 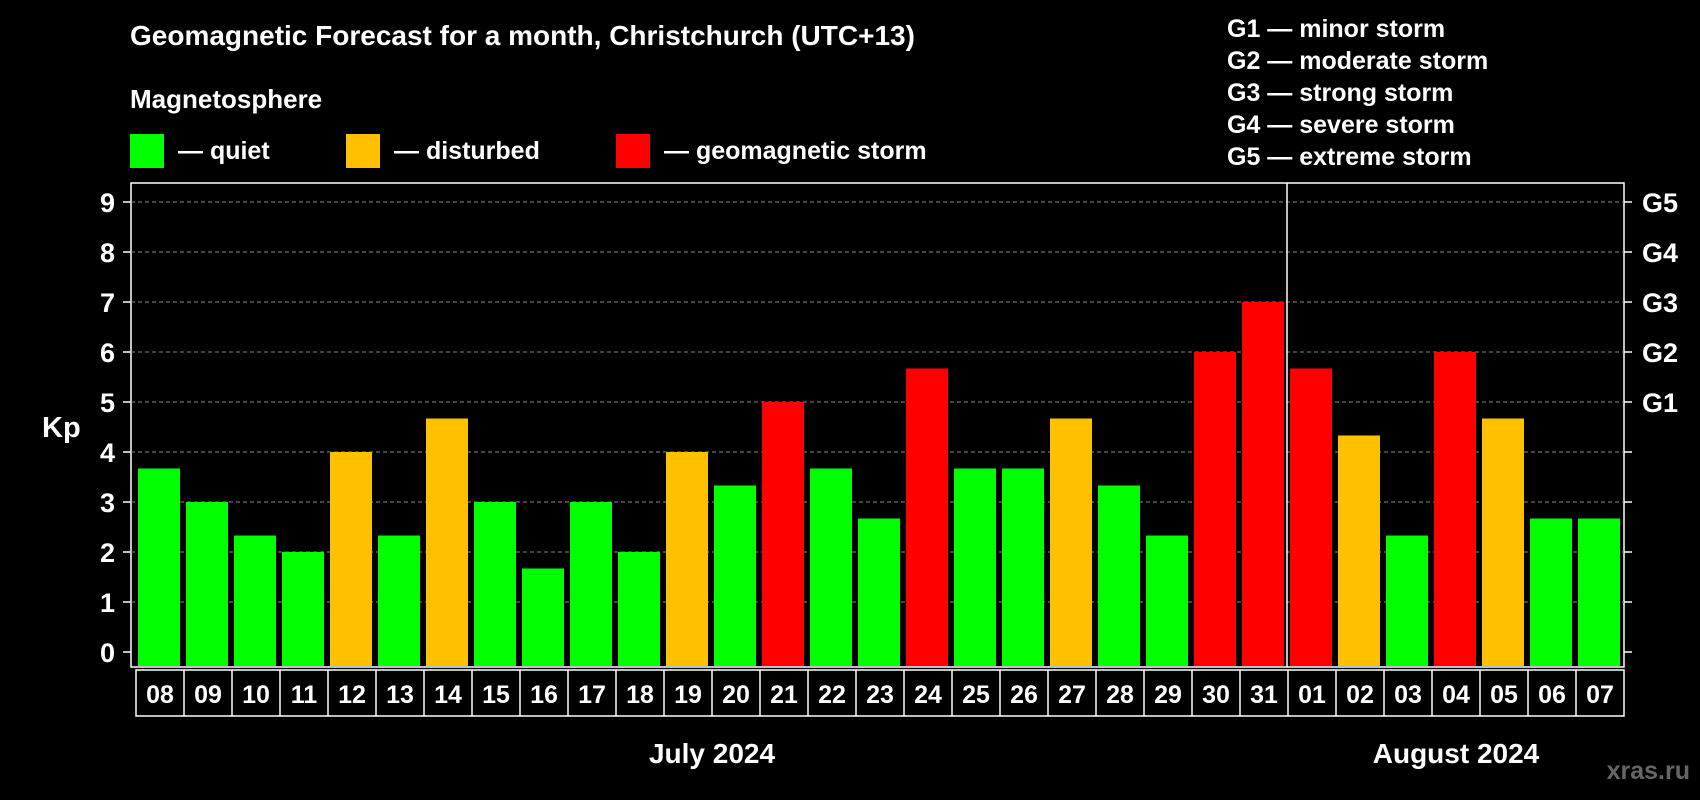 I want to click on x-tick-label: 02, so click(x=1360, y=695).